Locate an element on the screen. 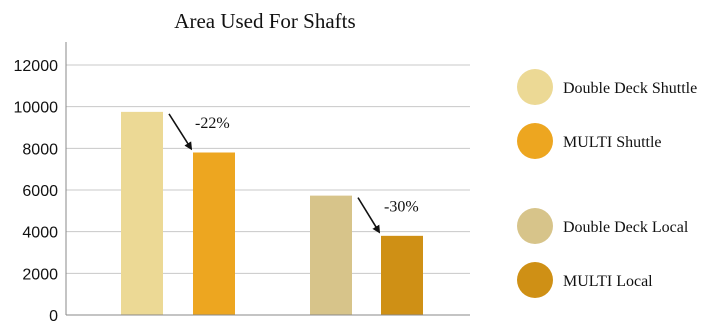 The height and width of the screenshot is (324, 718). y-tick-label: 4000 is located at coordinates (40, 233).